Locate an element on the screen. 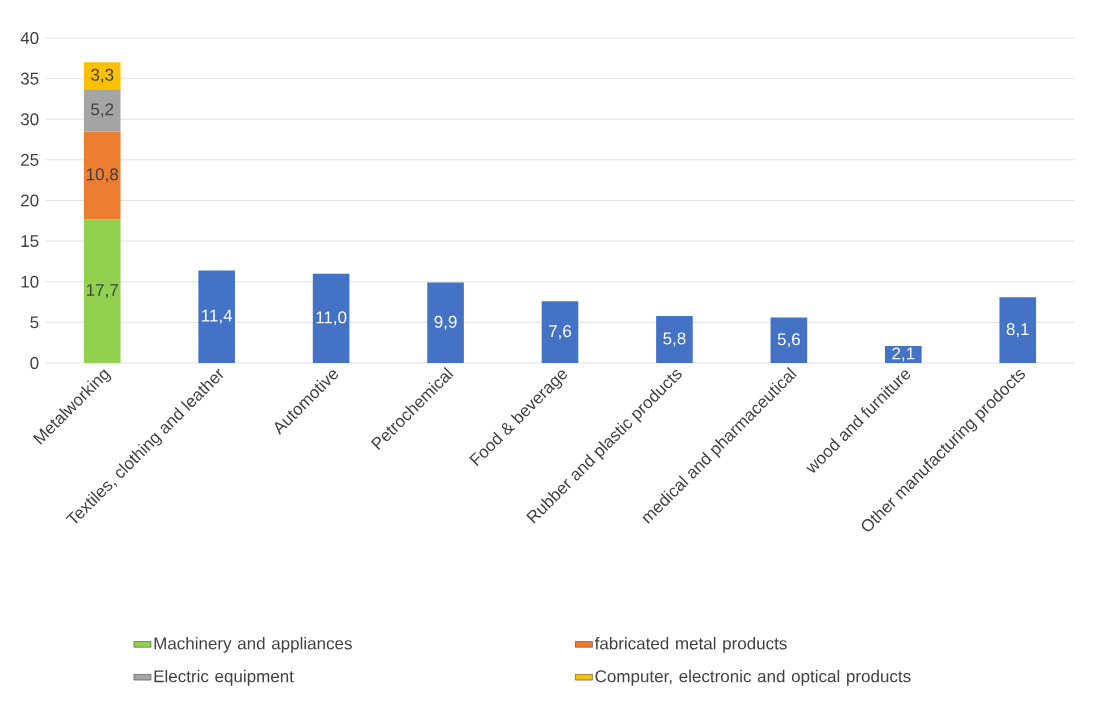  y-tick-label: 15 is located at coordinates (30, 241).